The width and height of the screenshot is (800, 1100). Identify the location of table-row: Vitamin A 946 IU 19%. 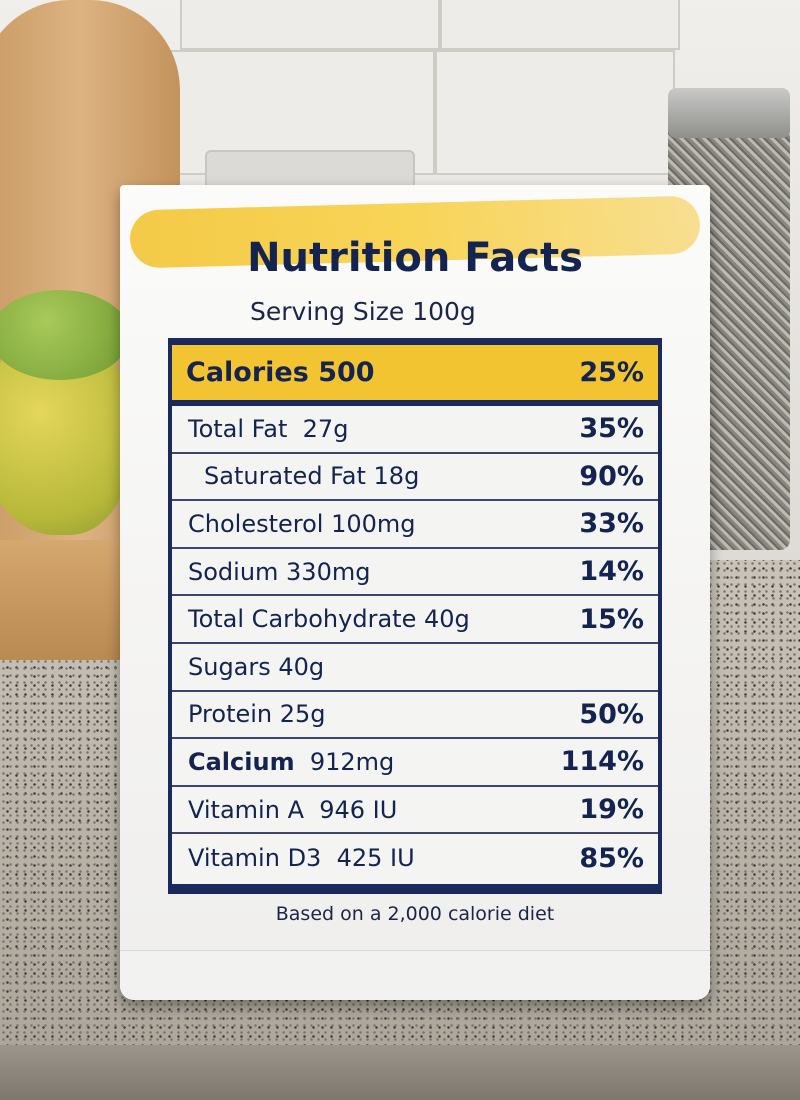
(415, 811).